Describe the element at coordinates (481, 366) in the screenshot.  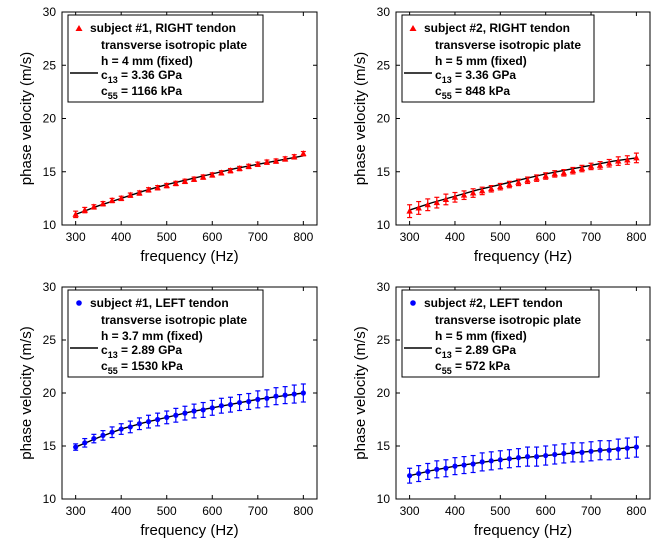
I see `legend-param-c55-value: = 572 kPa` at that location.